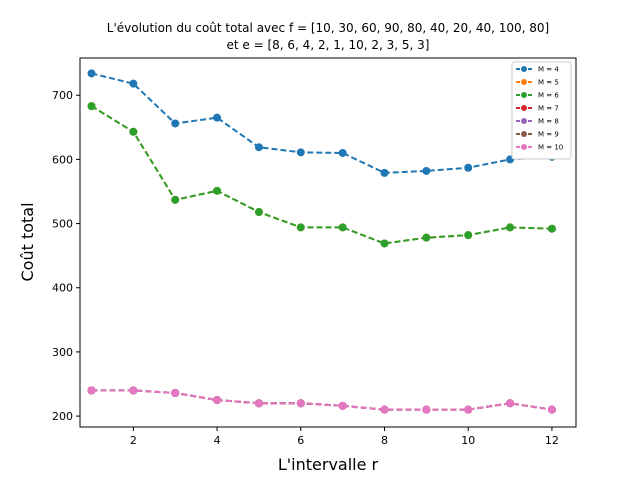 This screenshot has height=480, width=640. Describe the element at coordinates (550, 148) in the screenshot. I see `legend-label: M = 10` at that location.